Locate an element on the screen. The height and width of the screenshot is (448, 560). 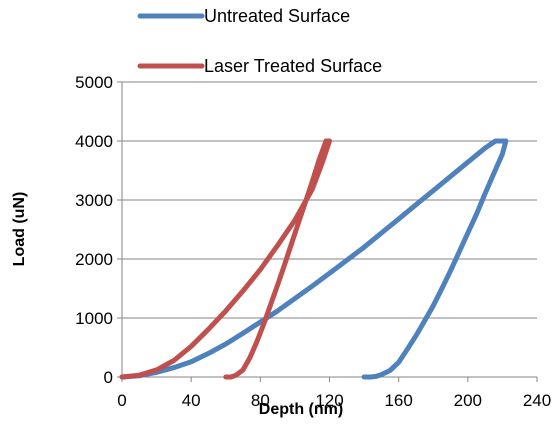
x-tick-labels: 0 40 80 120 160 200 240 is located at coordinates (334, 393).